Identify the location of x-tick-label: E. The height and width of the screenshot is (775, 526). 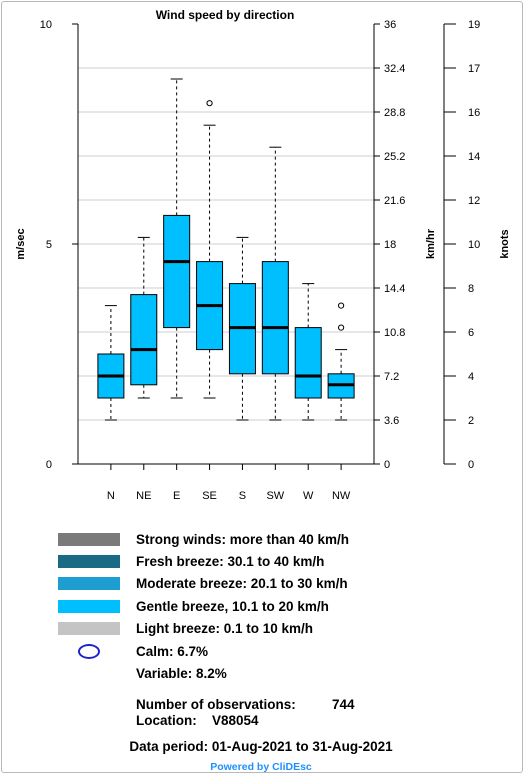
(176, 496).